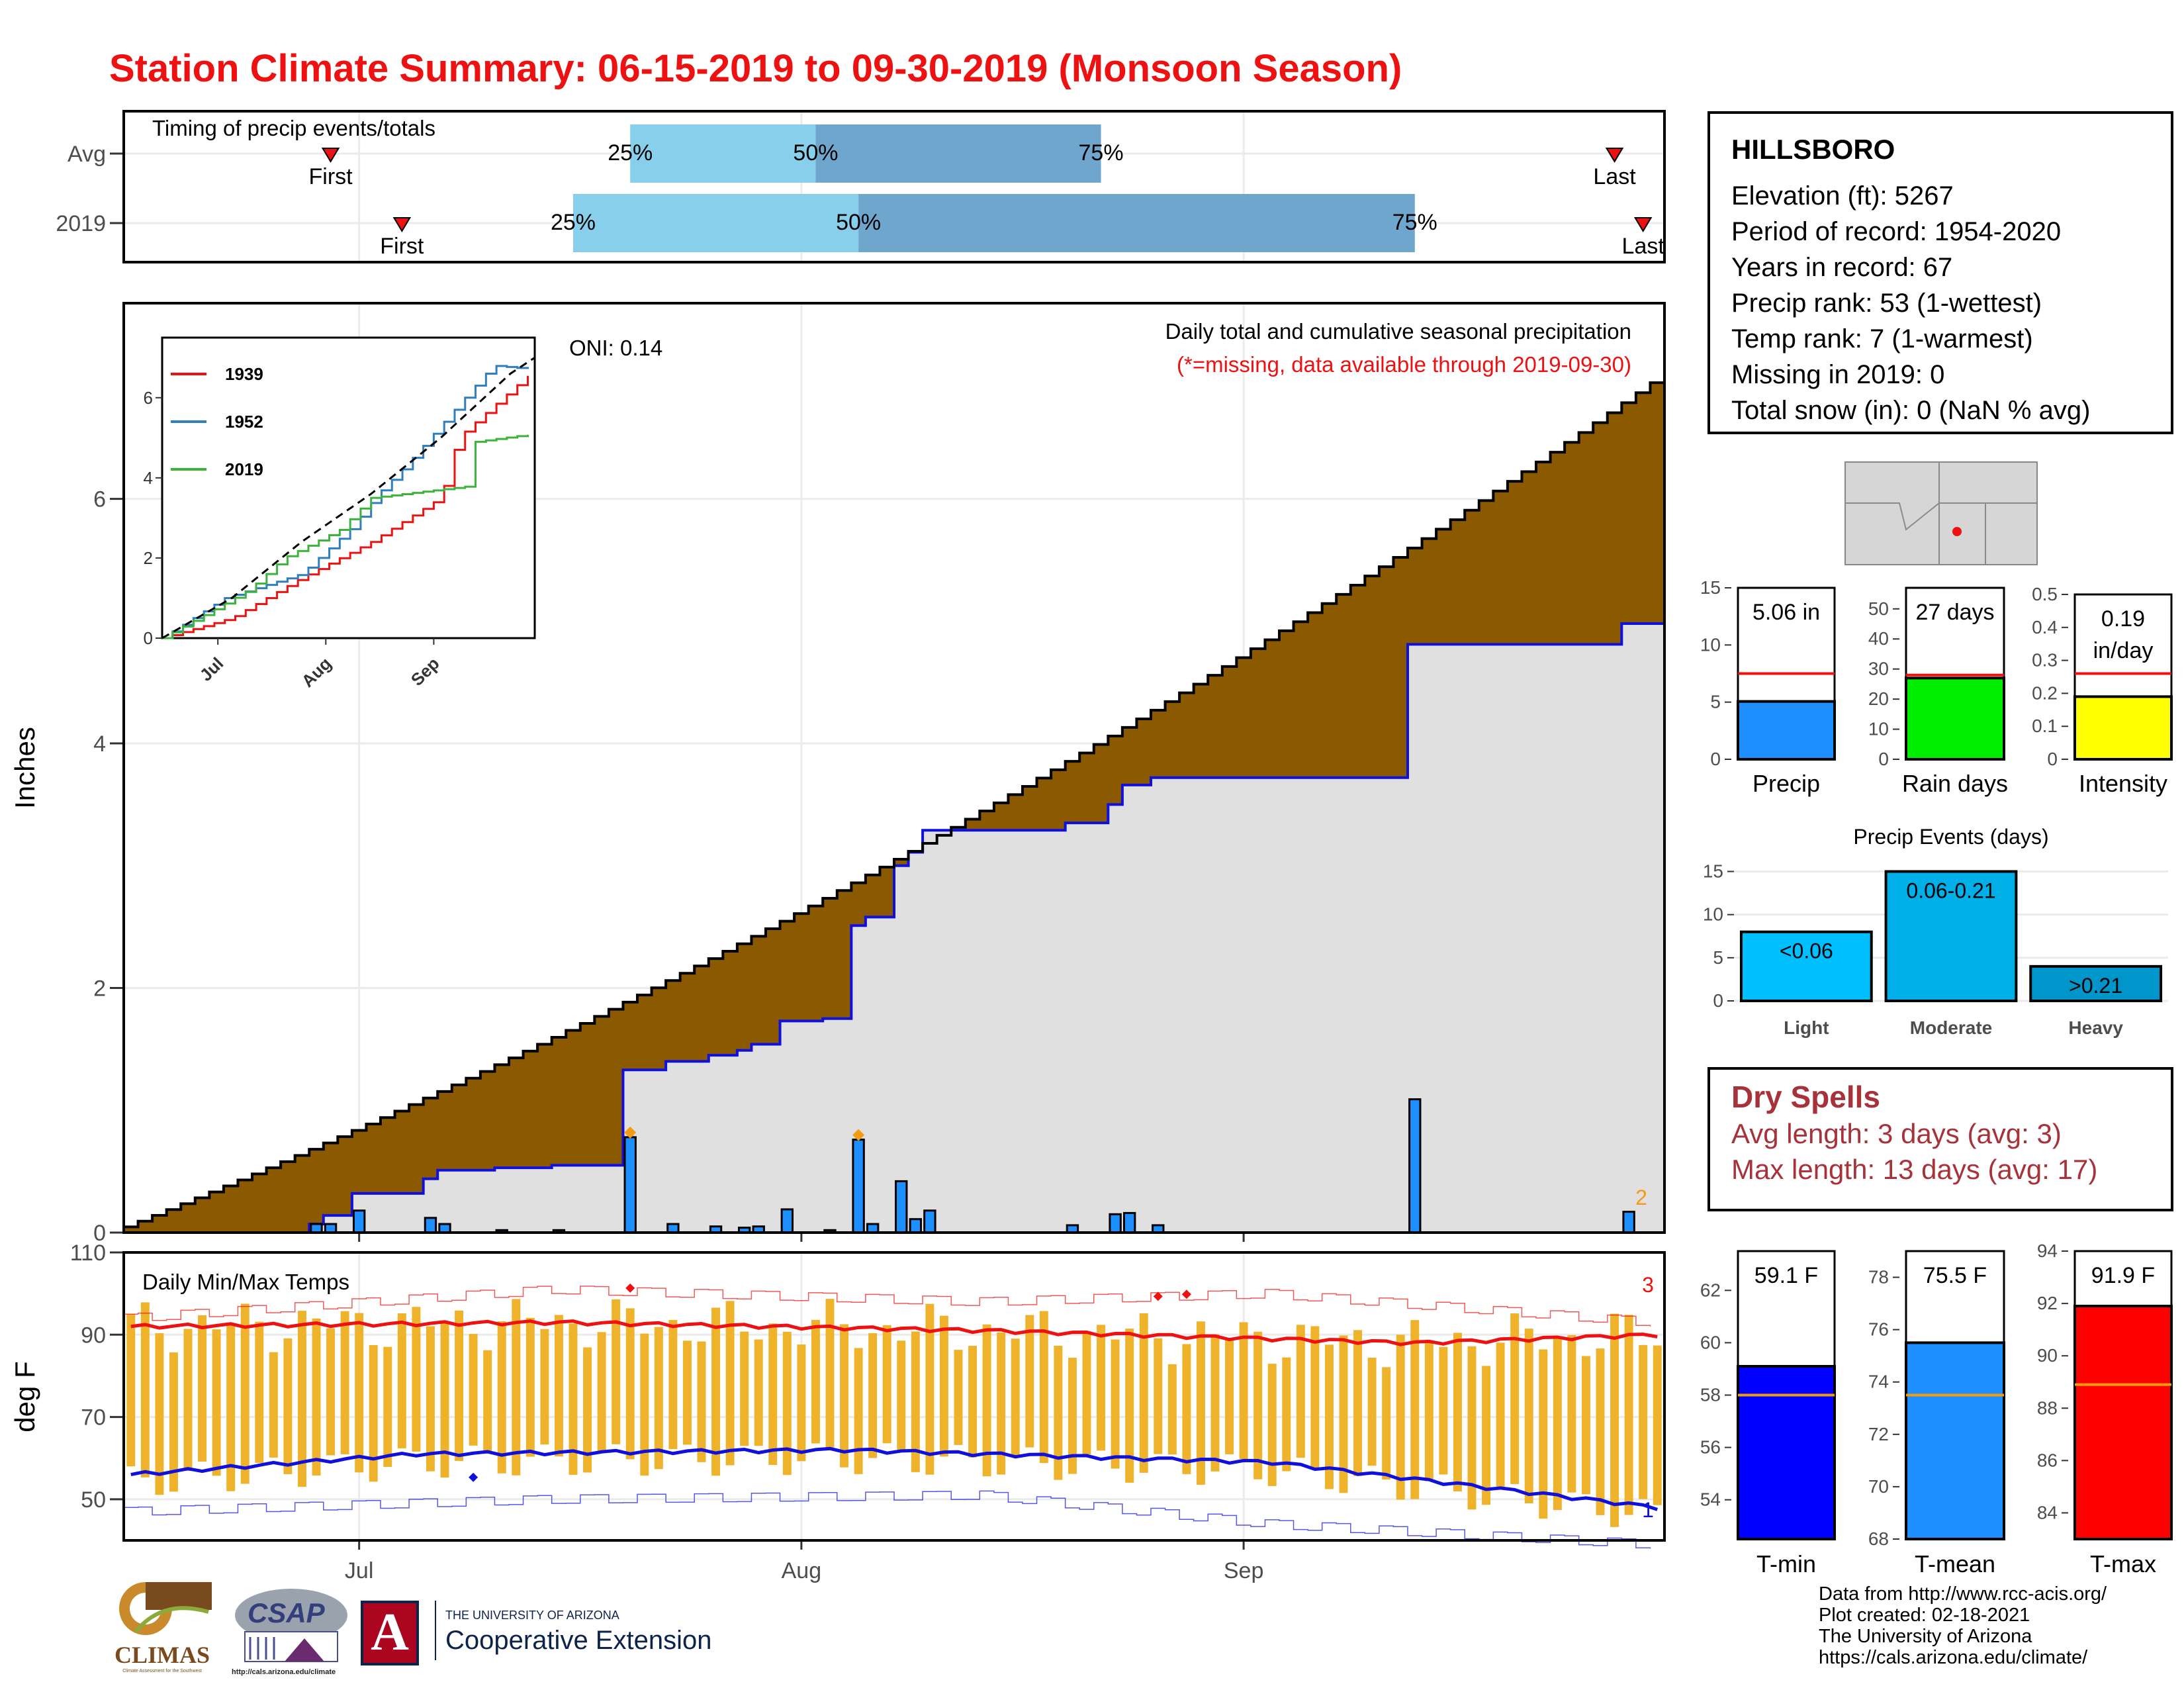 The image size is (2184, 1688). Describe the element at coordinates (87, 154) in the screenshot. I see `timing-row-label: Avg` at that location.